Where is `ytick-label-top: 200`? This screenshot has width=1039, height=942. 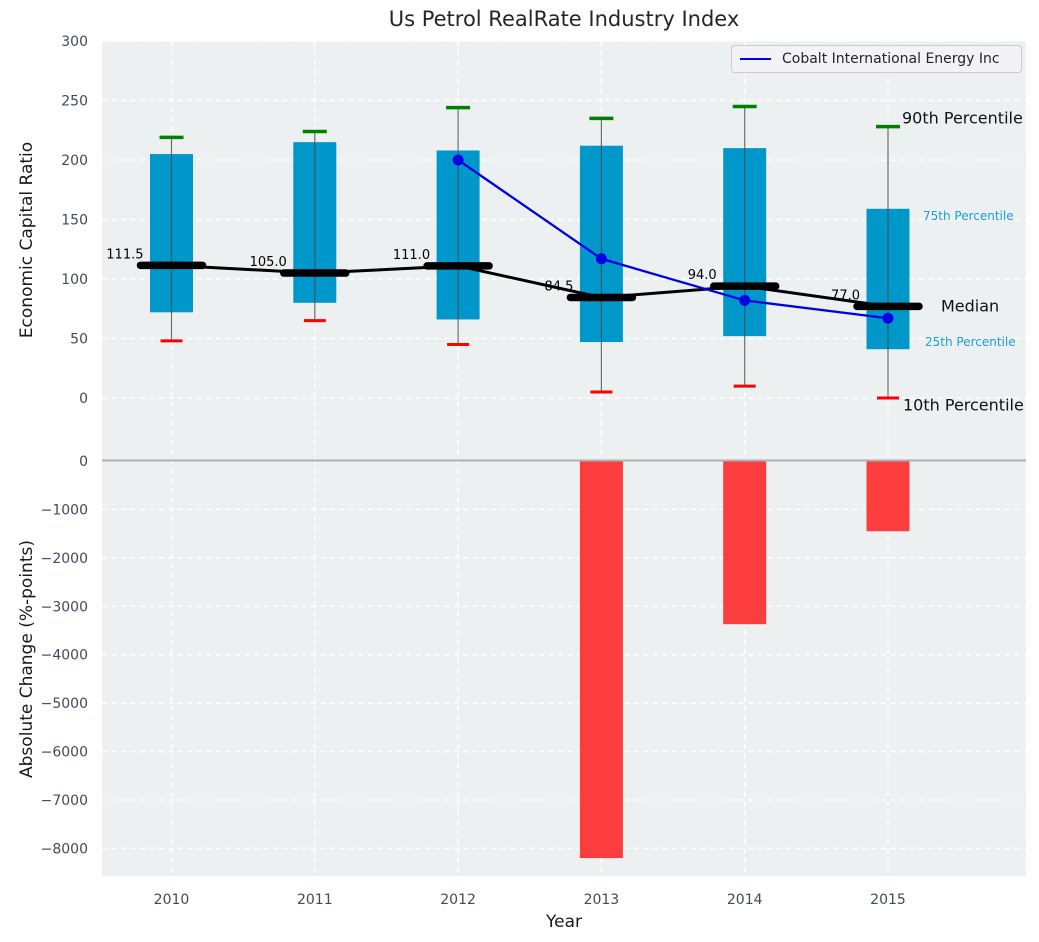
ytick-label-top: 200 is located at coordinates (74, 161).